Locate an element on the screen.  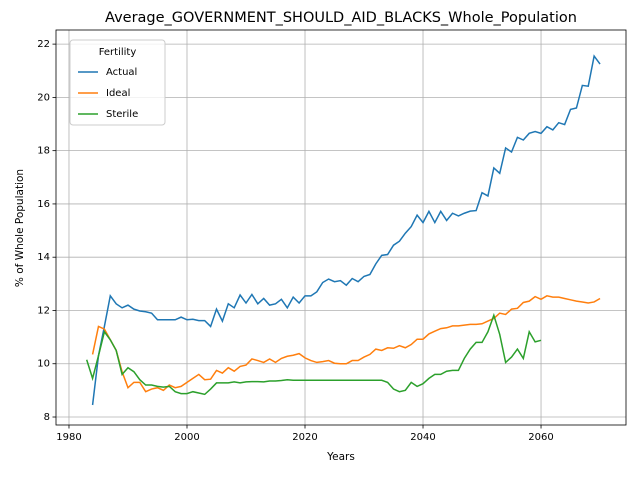
legend-title: Fertility is located at coordinates (118, 52).